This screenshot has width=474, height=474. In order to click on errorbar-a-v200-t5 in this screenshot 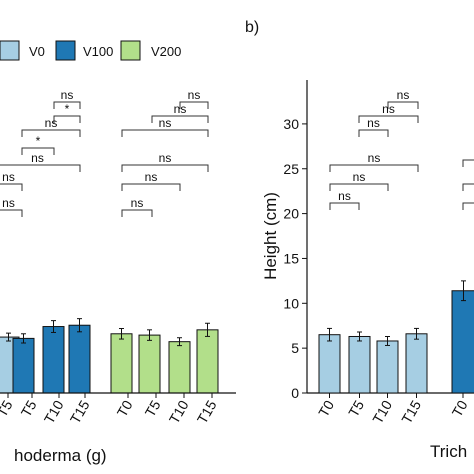, I will do `click(149, 335)`.